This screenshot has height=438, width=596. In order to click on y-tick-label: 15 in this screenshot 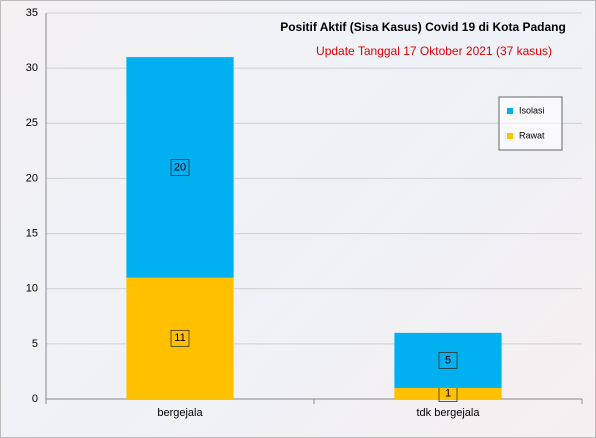, I will do `click(32, 233)`.